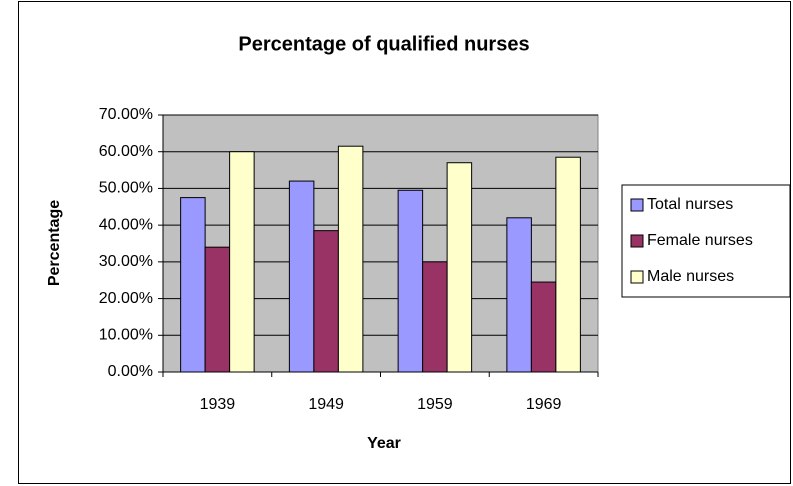 The image size is (793, 486). Describe the element at coordinates (218, 404) in the screenshot. I see `x-tick-label: 1939` at that location.